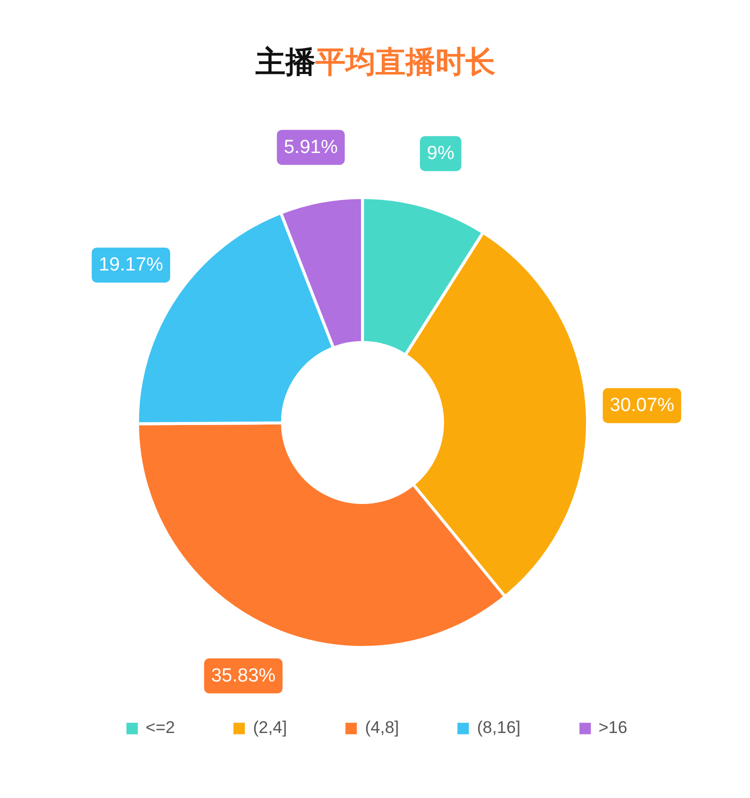 The image size is (750, 798). What do you see at coordinates (642, 405) in the screenshot?
I see `data-label: 30.07%` at bounding box center [642, 405].